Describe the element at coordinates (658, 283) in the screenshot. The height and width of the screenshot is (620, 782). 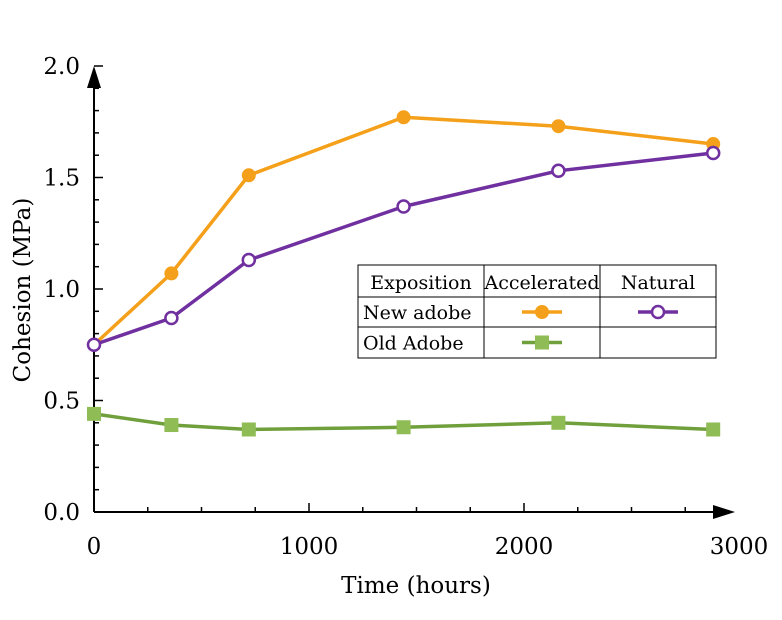
I see `legend-header-cell: Natural` at that location.